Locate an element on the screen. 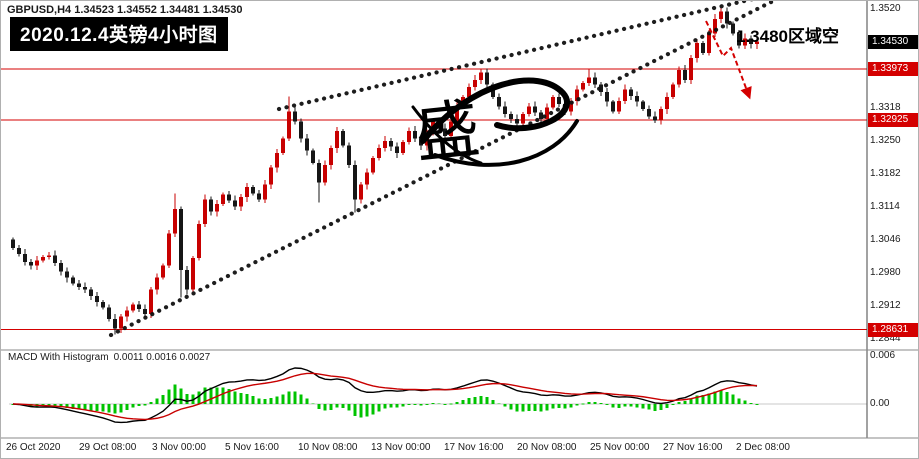  watermark-signature: 盛 is located at coordinates (495, 125).